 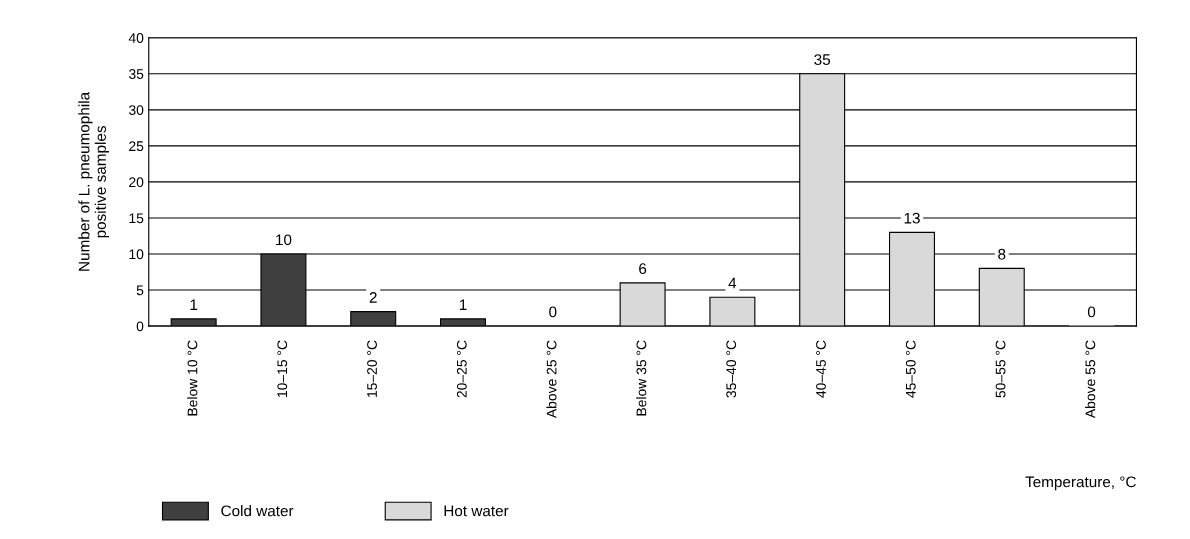 I want to click on y-tick-label: 0, so click(x=140, y=326).